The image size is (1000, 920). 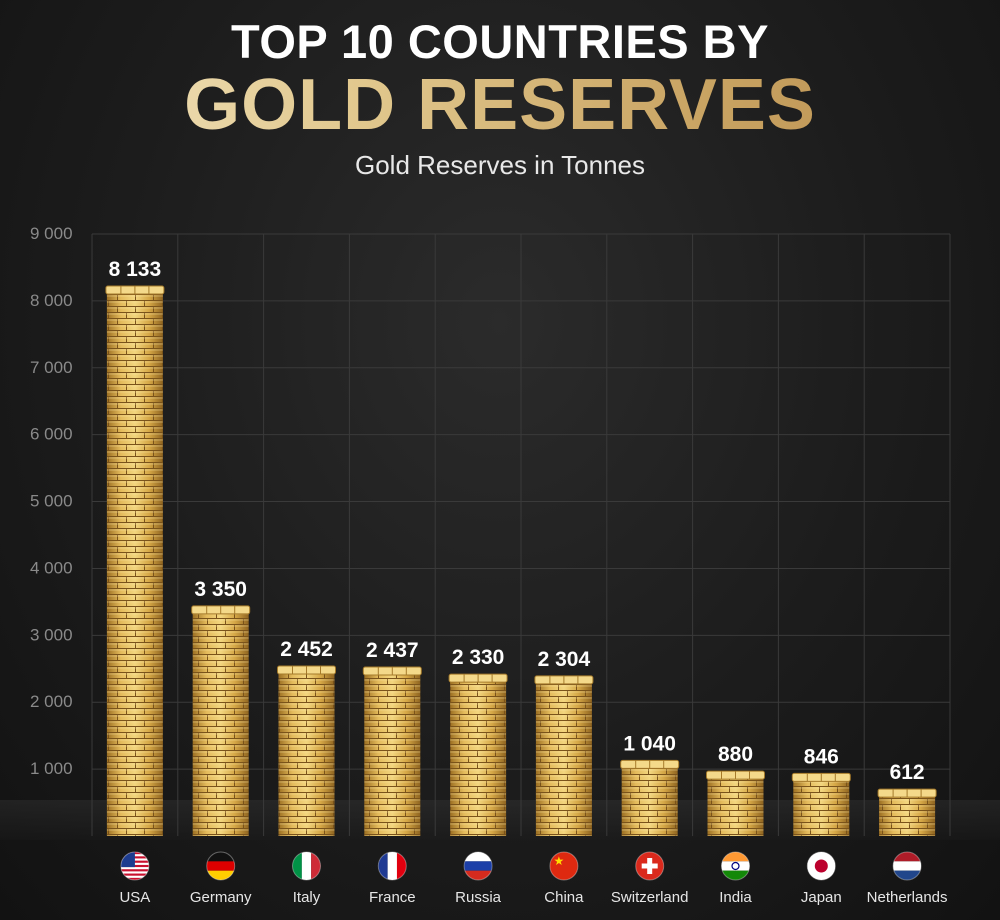 I want to click on value-label: 2 437, so click(x=392, y=650).